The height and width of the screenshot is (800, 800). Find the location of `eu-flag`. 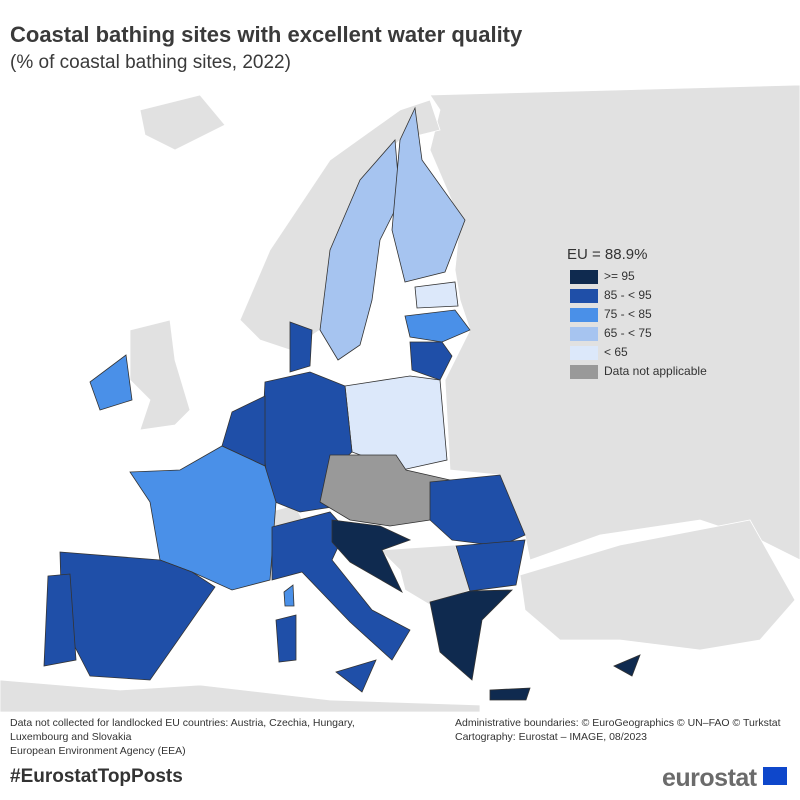

eu-flag is located at coordinates (775, 776).